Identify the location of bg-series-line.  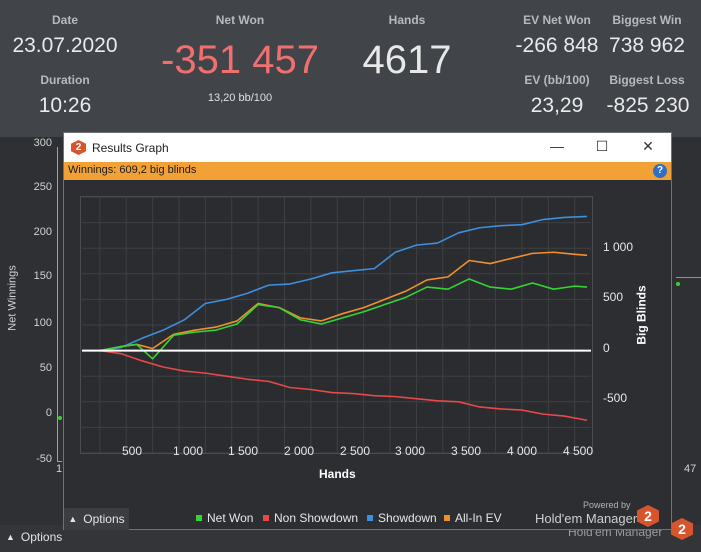
(688, 277).